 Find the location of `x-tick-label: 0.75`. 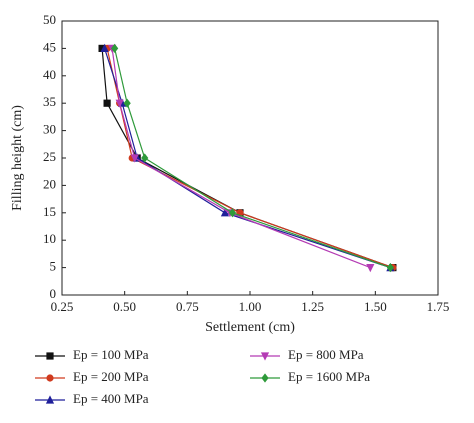

x-tick-label: 0.75 is located at coordinates (187, 306).